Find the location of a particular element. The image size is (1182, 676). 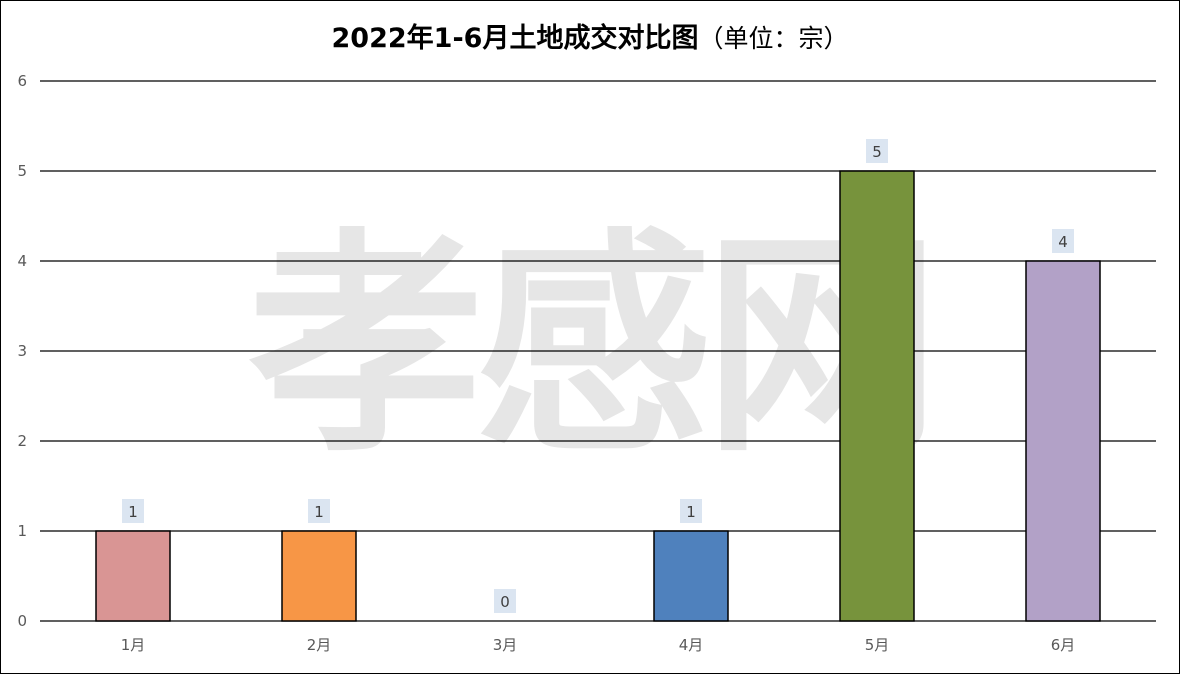

chart-title-unit: （单位：宗） is located at coordinates (773, 38).